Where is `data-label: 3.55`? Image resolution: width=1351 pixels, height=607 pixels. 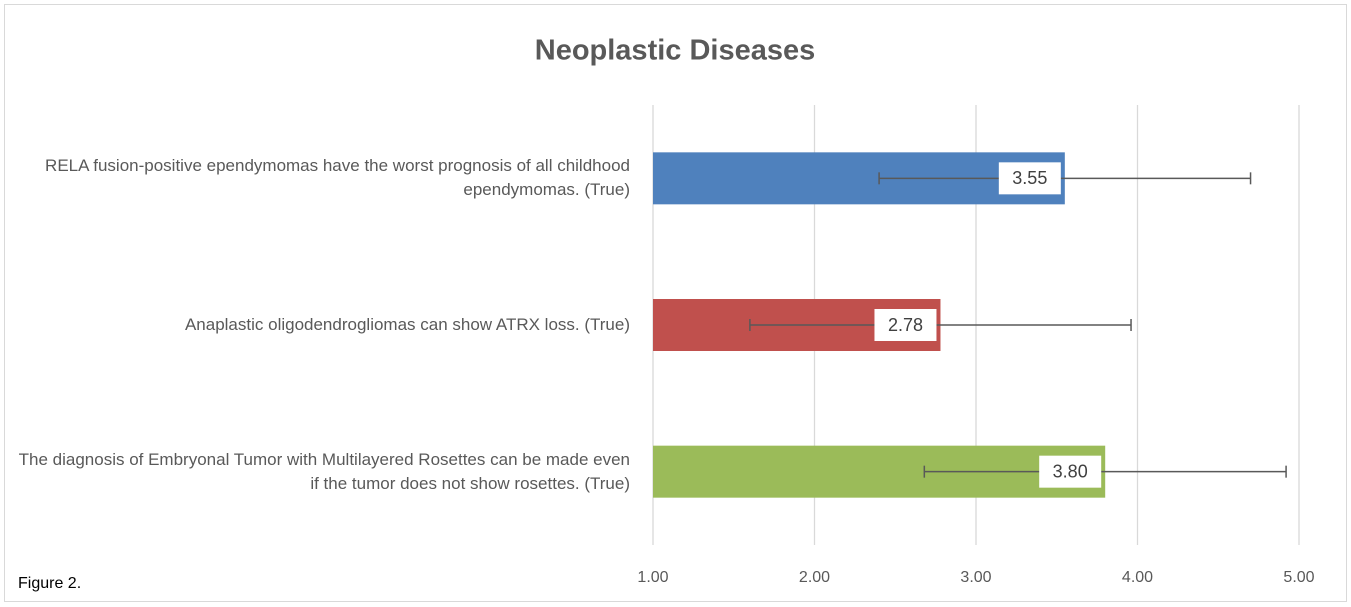 data-label: 3.55 is located at coordinates (1029, 178).